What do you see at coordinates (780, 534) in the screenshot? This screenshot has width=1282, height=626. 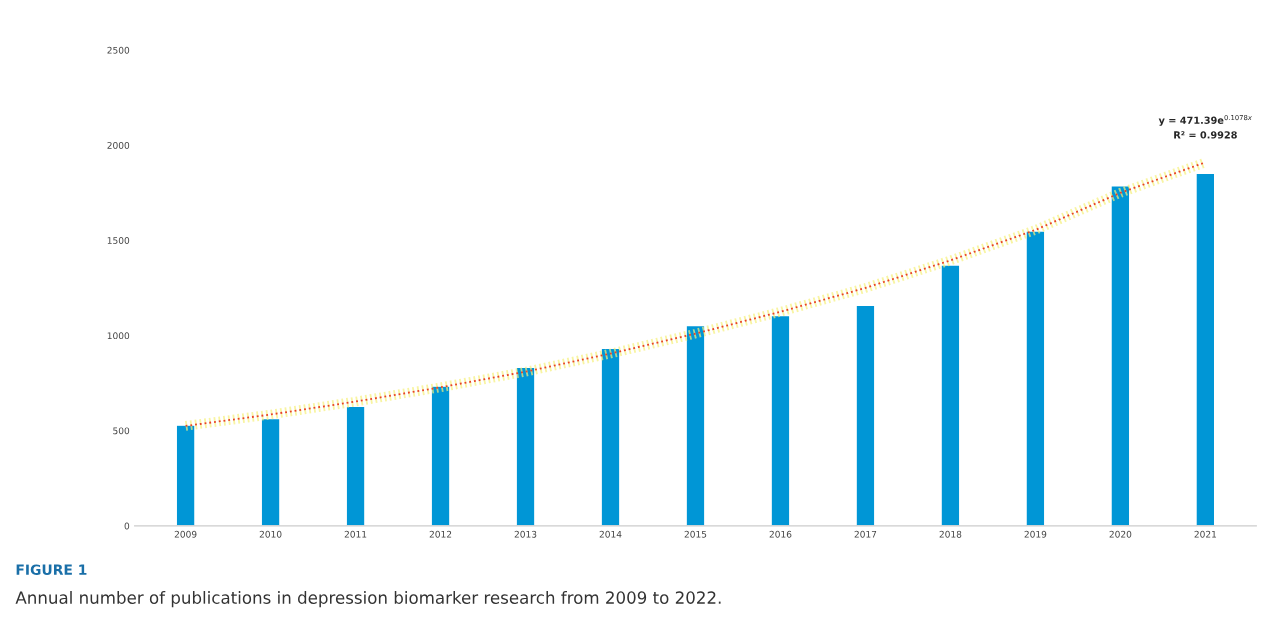 I see `x-tick-label: 2016` at bounding box center [780, 534].